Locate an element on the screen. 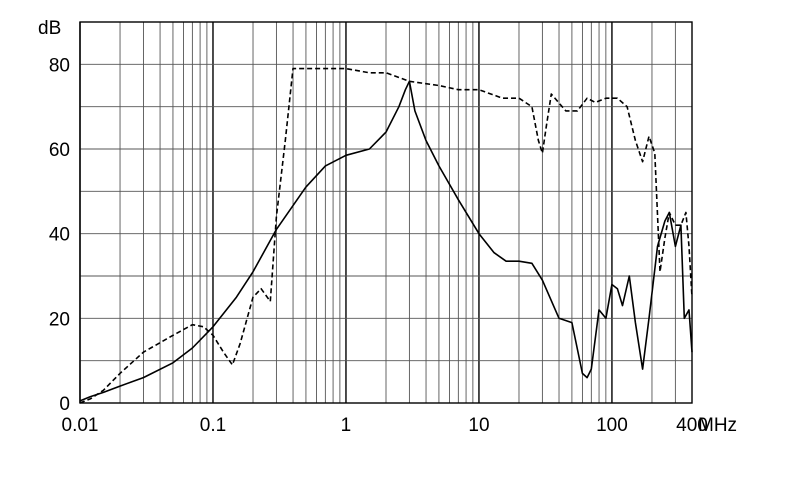  x-tick-label: 400 is located at coordinates (692, 425).